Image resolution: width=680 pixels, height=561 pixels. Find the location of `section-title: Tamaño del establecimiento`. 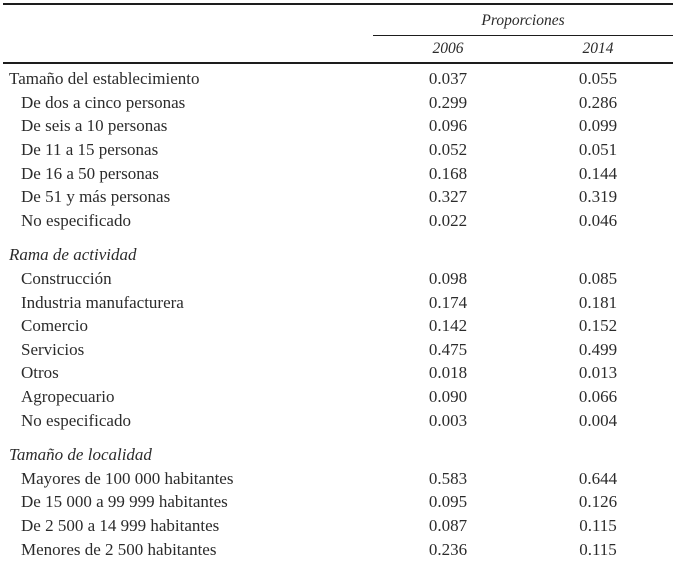

section-title: Tamaño del establecimiento is located at coordinates (104, 79).